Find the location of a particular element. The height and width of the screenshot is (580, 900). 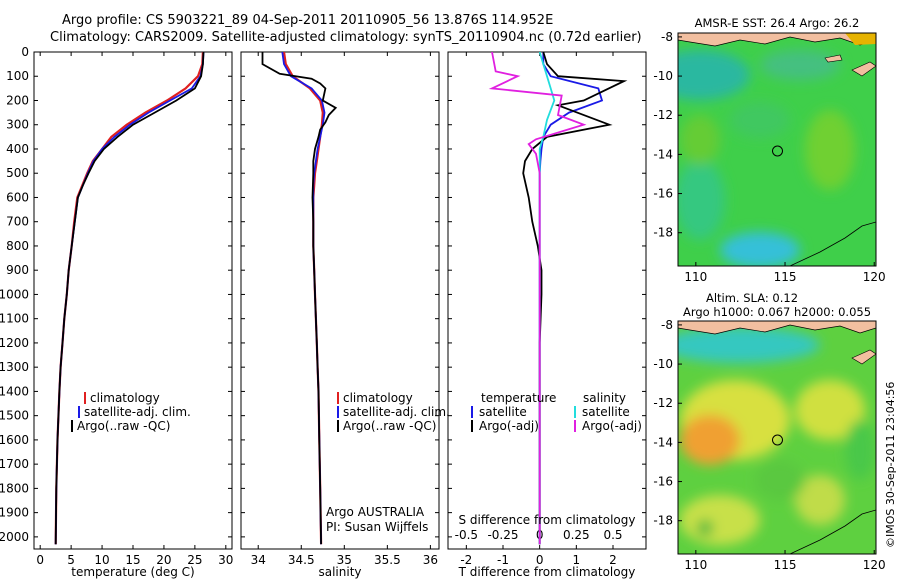

temperature-series-group is located at coordinates (129, 298).